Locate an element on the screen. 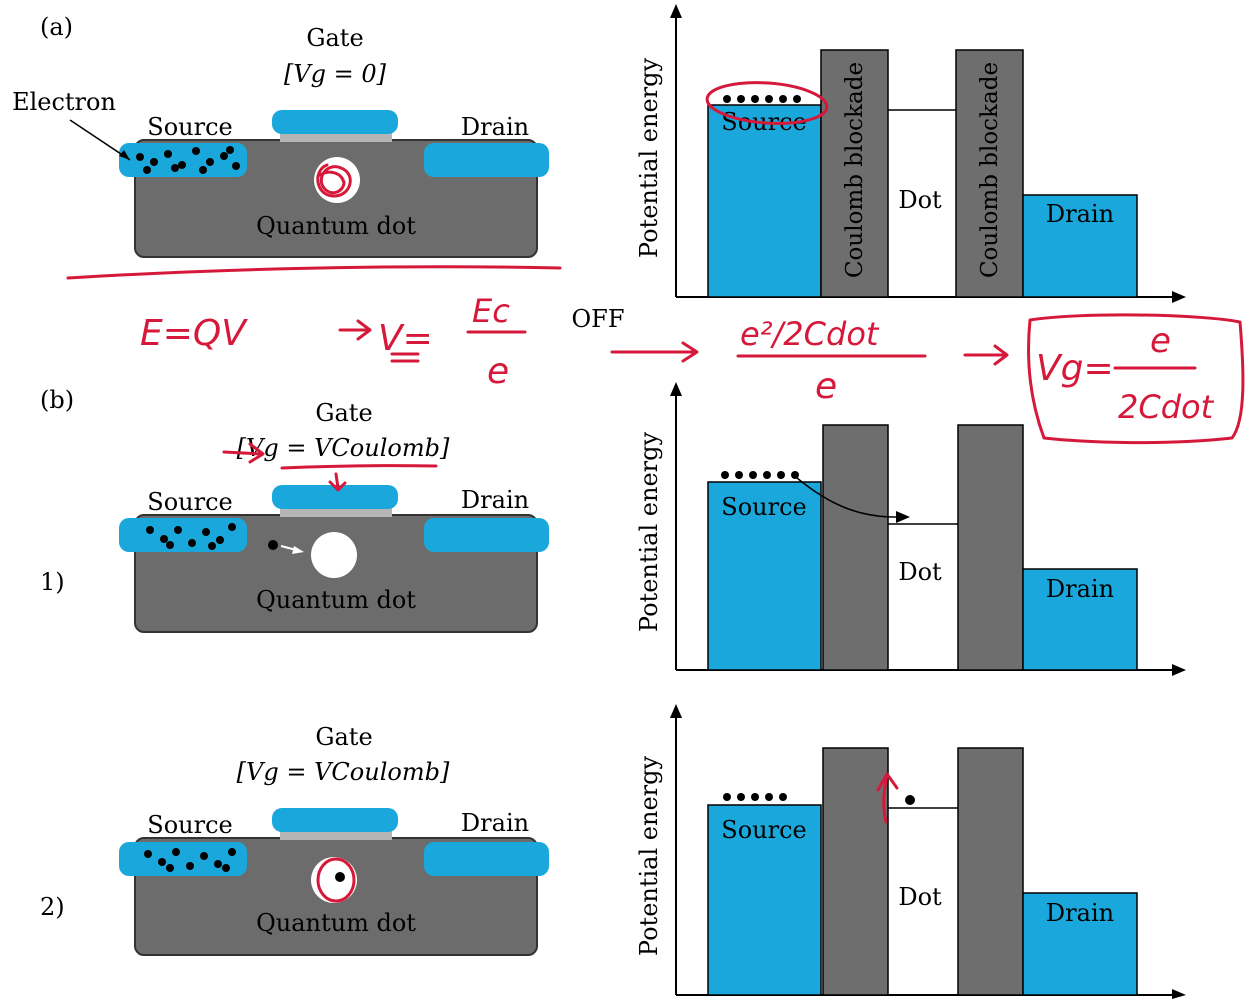 This screenshot has height=999, width=1247. ink-eq-e-qv: E=QV is located at coordinates (194, 333).